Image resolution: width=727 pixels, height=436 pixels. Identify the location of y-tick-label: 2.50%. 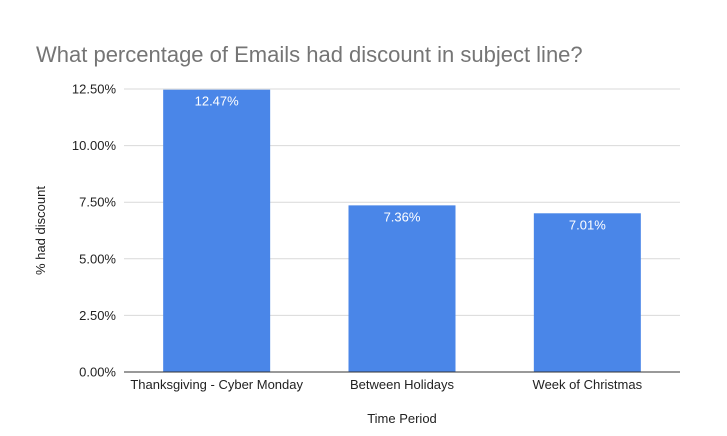
(97, 315).